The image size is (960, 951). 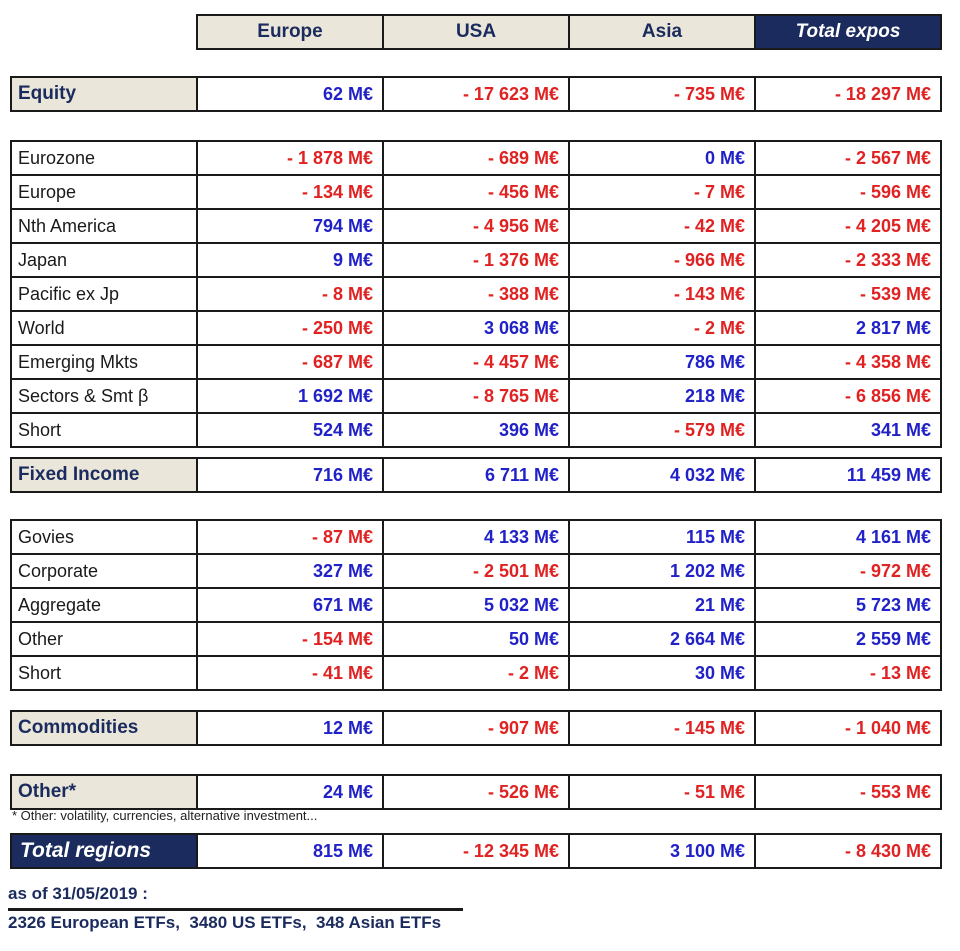 What do you see at coordinates (104, 192) in the screenshot?
I see `row-label: Europe` at bounding box center [104, 192].